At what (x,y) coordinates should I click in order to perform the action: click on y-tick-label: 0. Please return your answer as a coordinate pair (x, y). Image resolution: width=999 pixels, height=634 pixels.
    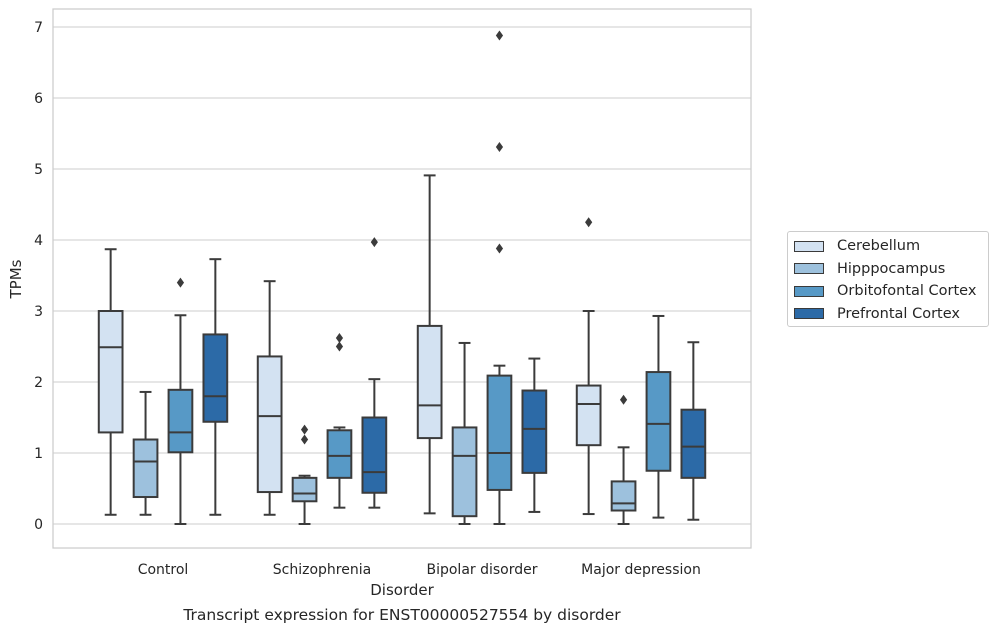
    Looking at the image, I should click on (38, 525).